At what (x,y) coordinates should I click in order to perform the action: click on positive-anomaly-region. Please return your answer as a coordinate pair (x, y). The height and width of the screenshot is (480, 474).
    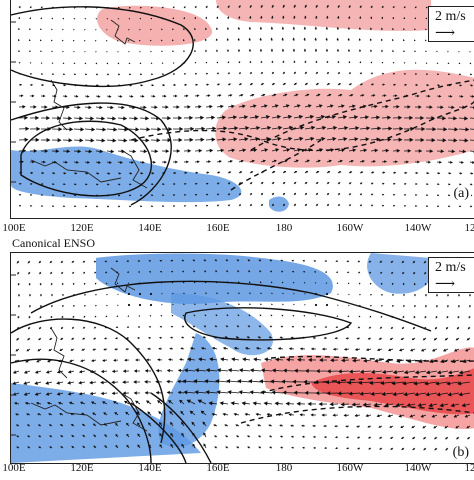
    Looking at the image, I should click on (323, 15).